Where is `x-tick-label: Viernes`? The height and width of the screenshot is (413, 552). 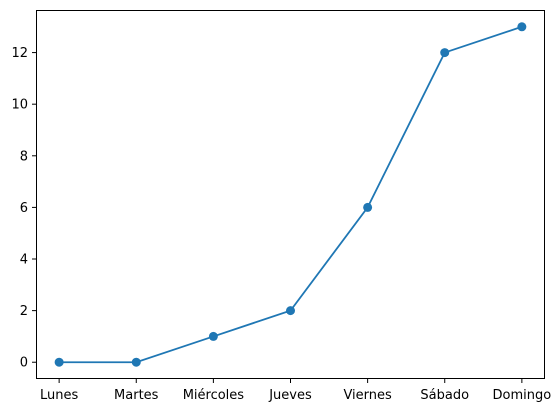
x-tick-label: Viernes is located at coordinates (367, 395).